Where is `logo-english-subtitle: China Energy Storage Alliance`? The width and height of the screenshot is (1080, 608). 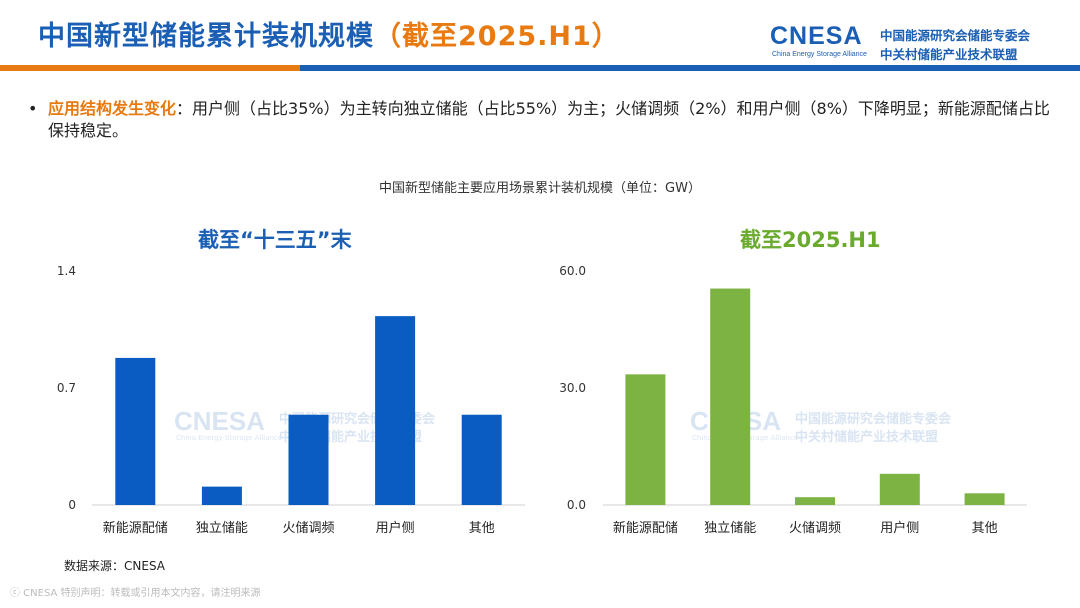 logo-english-subtitle: China Energy Storage Alliance is located at coordinates (819, 54).